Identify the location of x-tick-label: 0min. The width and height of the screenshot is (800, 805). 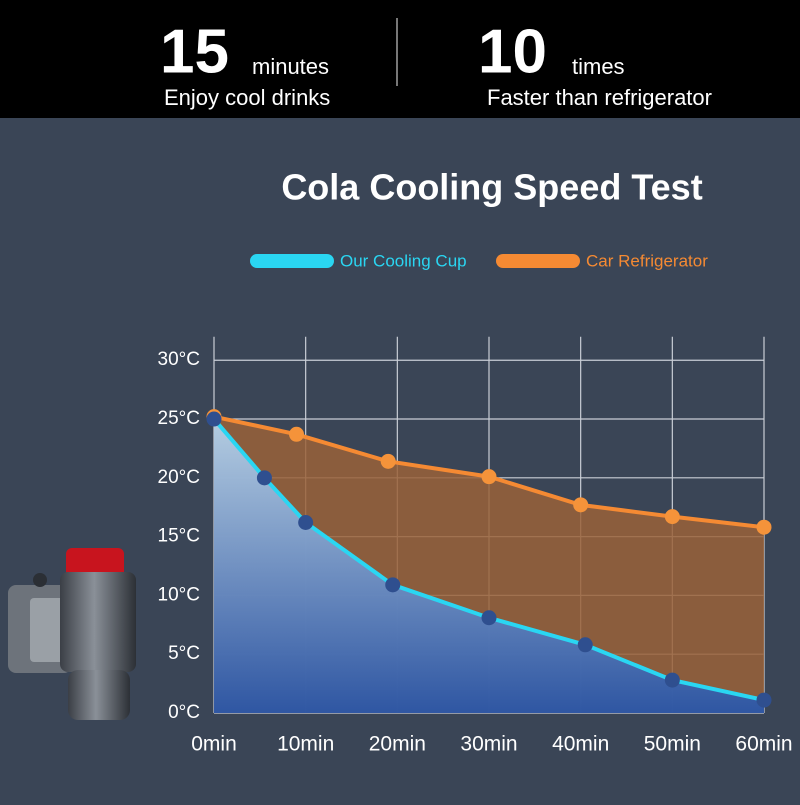
(214, 744).